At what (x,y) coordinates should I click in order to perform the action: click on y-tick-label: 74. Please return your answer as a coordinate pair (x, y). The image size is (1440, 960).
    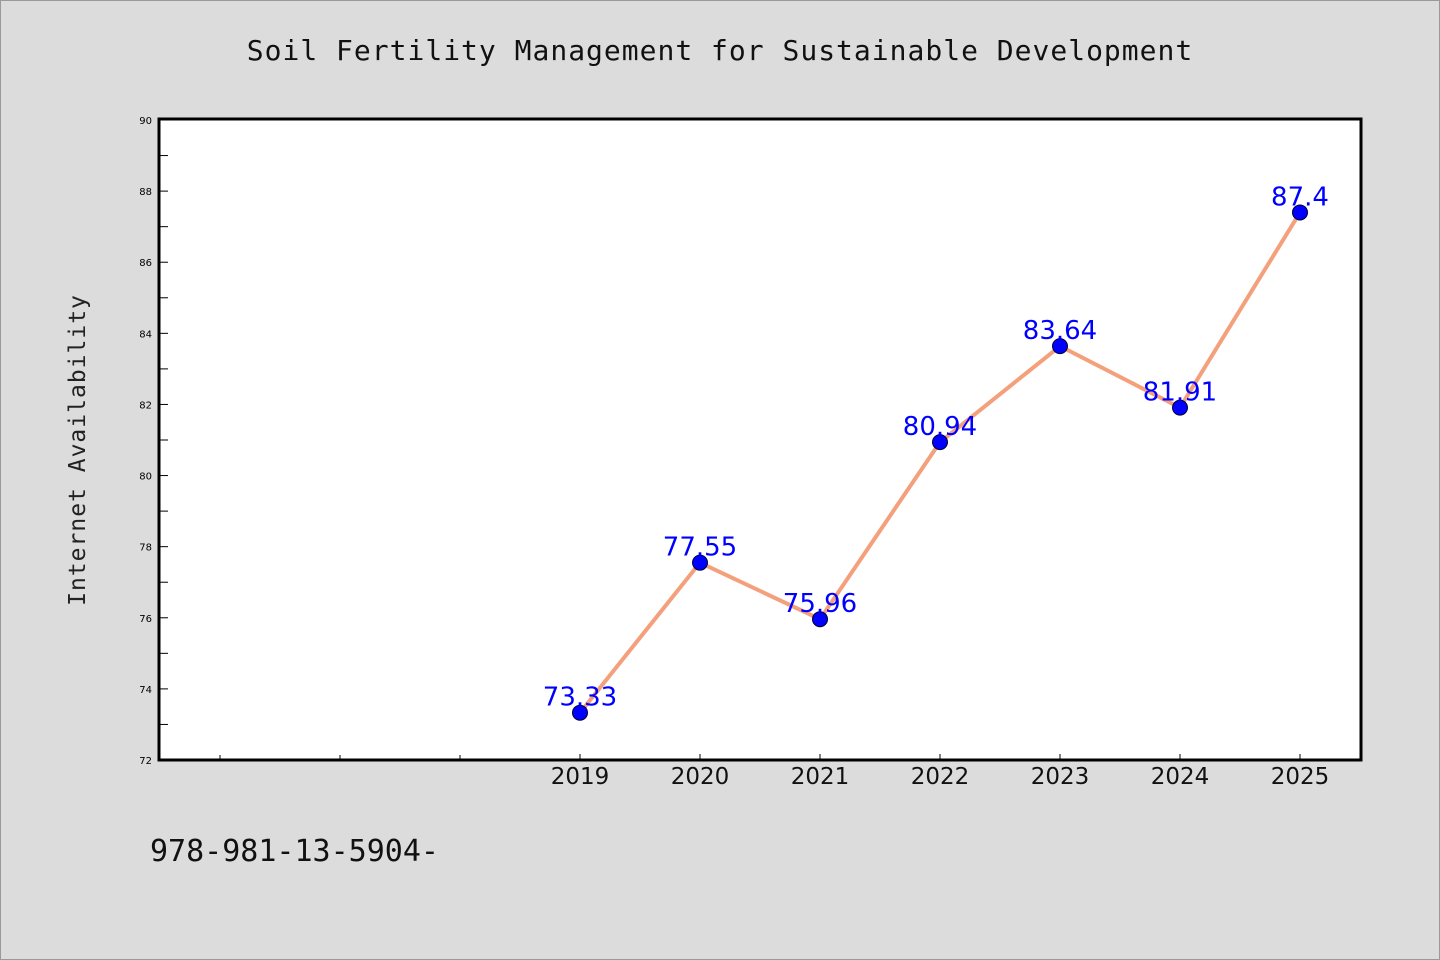
    Looking at the image, I should click on (145, 690).